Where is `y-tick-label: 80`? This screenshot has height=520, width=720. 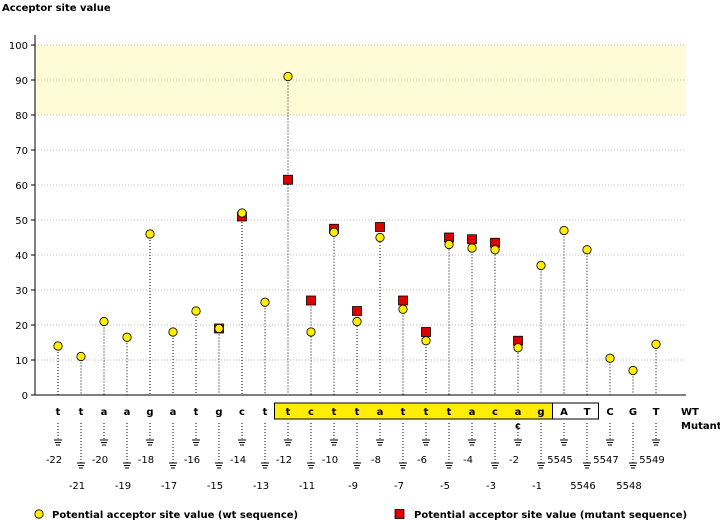 y-tick-label: 80 is located at coordinates (21, 116).